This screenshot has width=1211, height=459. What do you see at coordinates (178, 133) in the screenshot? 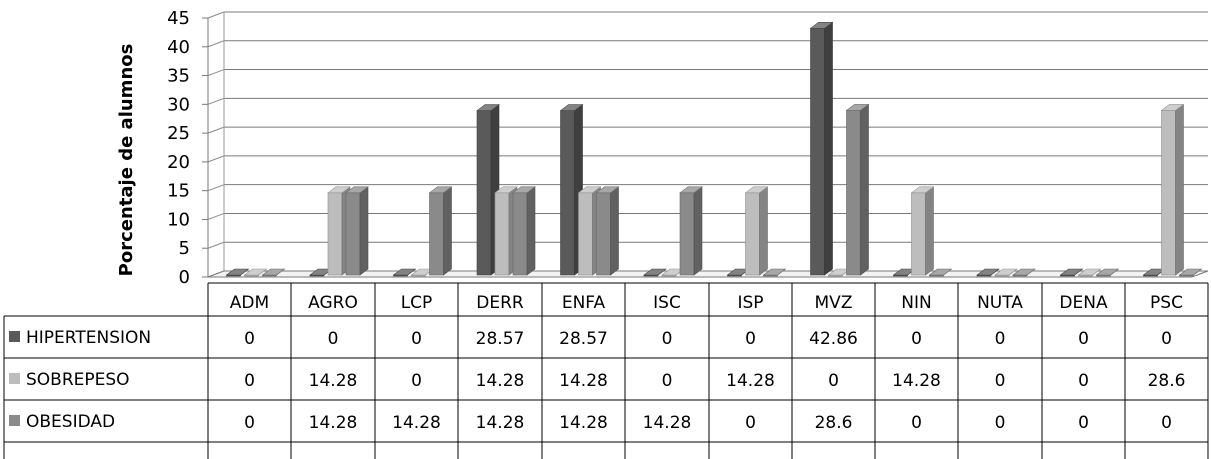
I see `y-tick-label: 25` at bounding box center [178, 133].